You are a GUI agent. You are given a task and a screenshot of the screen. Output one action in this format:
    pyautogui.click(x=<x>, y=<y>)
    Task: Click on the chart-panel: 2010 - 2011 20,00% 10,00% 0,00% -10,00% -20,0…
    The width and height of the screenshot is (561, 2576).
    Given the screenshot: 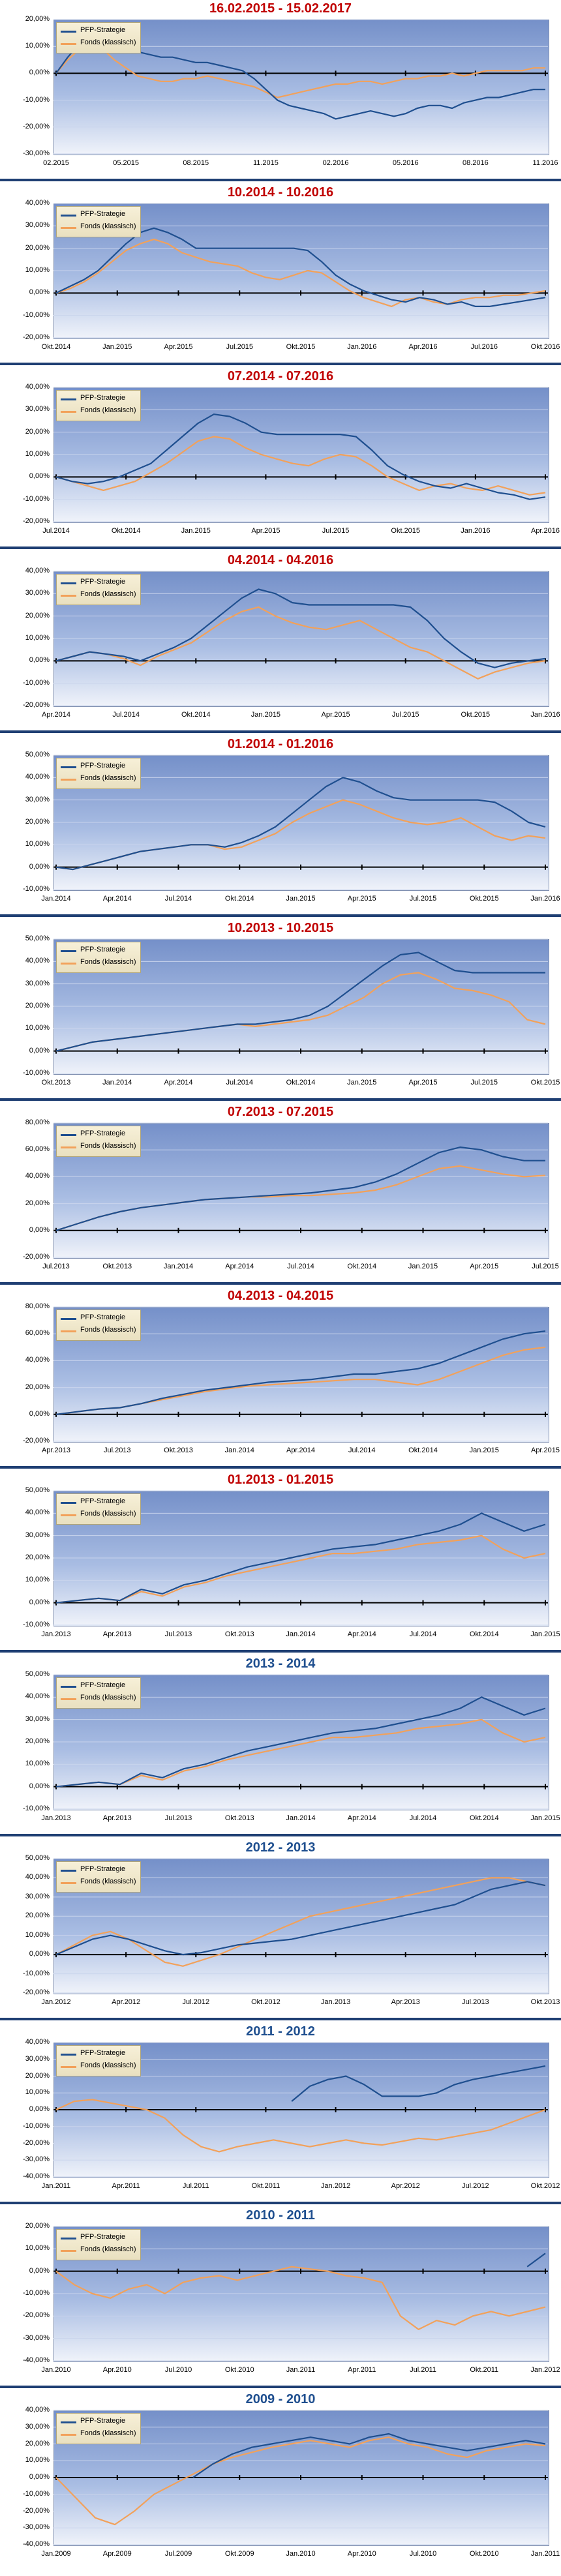 What is the action you would take?
    pyautogui.click(x=280, y=2295)
    